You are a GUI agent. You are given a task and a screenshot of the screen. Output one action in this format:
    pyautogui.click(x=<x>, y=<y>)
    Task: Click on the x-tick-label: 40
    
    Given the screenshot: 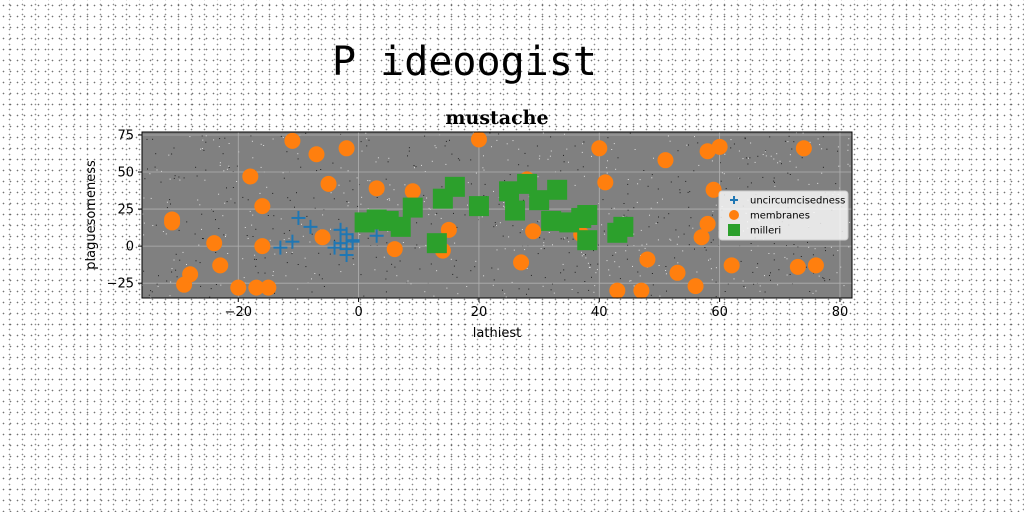 What is the action you would take?
    pyautogui.click(x=599, y=312)
    